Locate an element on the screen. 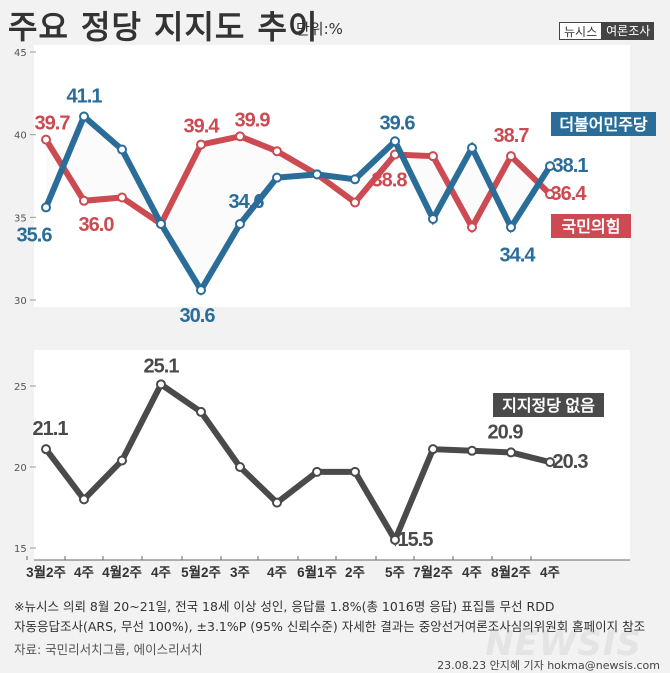 This screenshot has height=673, width=670. xtick-label: 7월2주 is located at coordinates (433, 572).